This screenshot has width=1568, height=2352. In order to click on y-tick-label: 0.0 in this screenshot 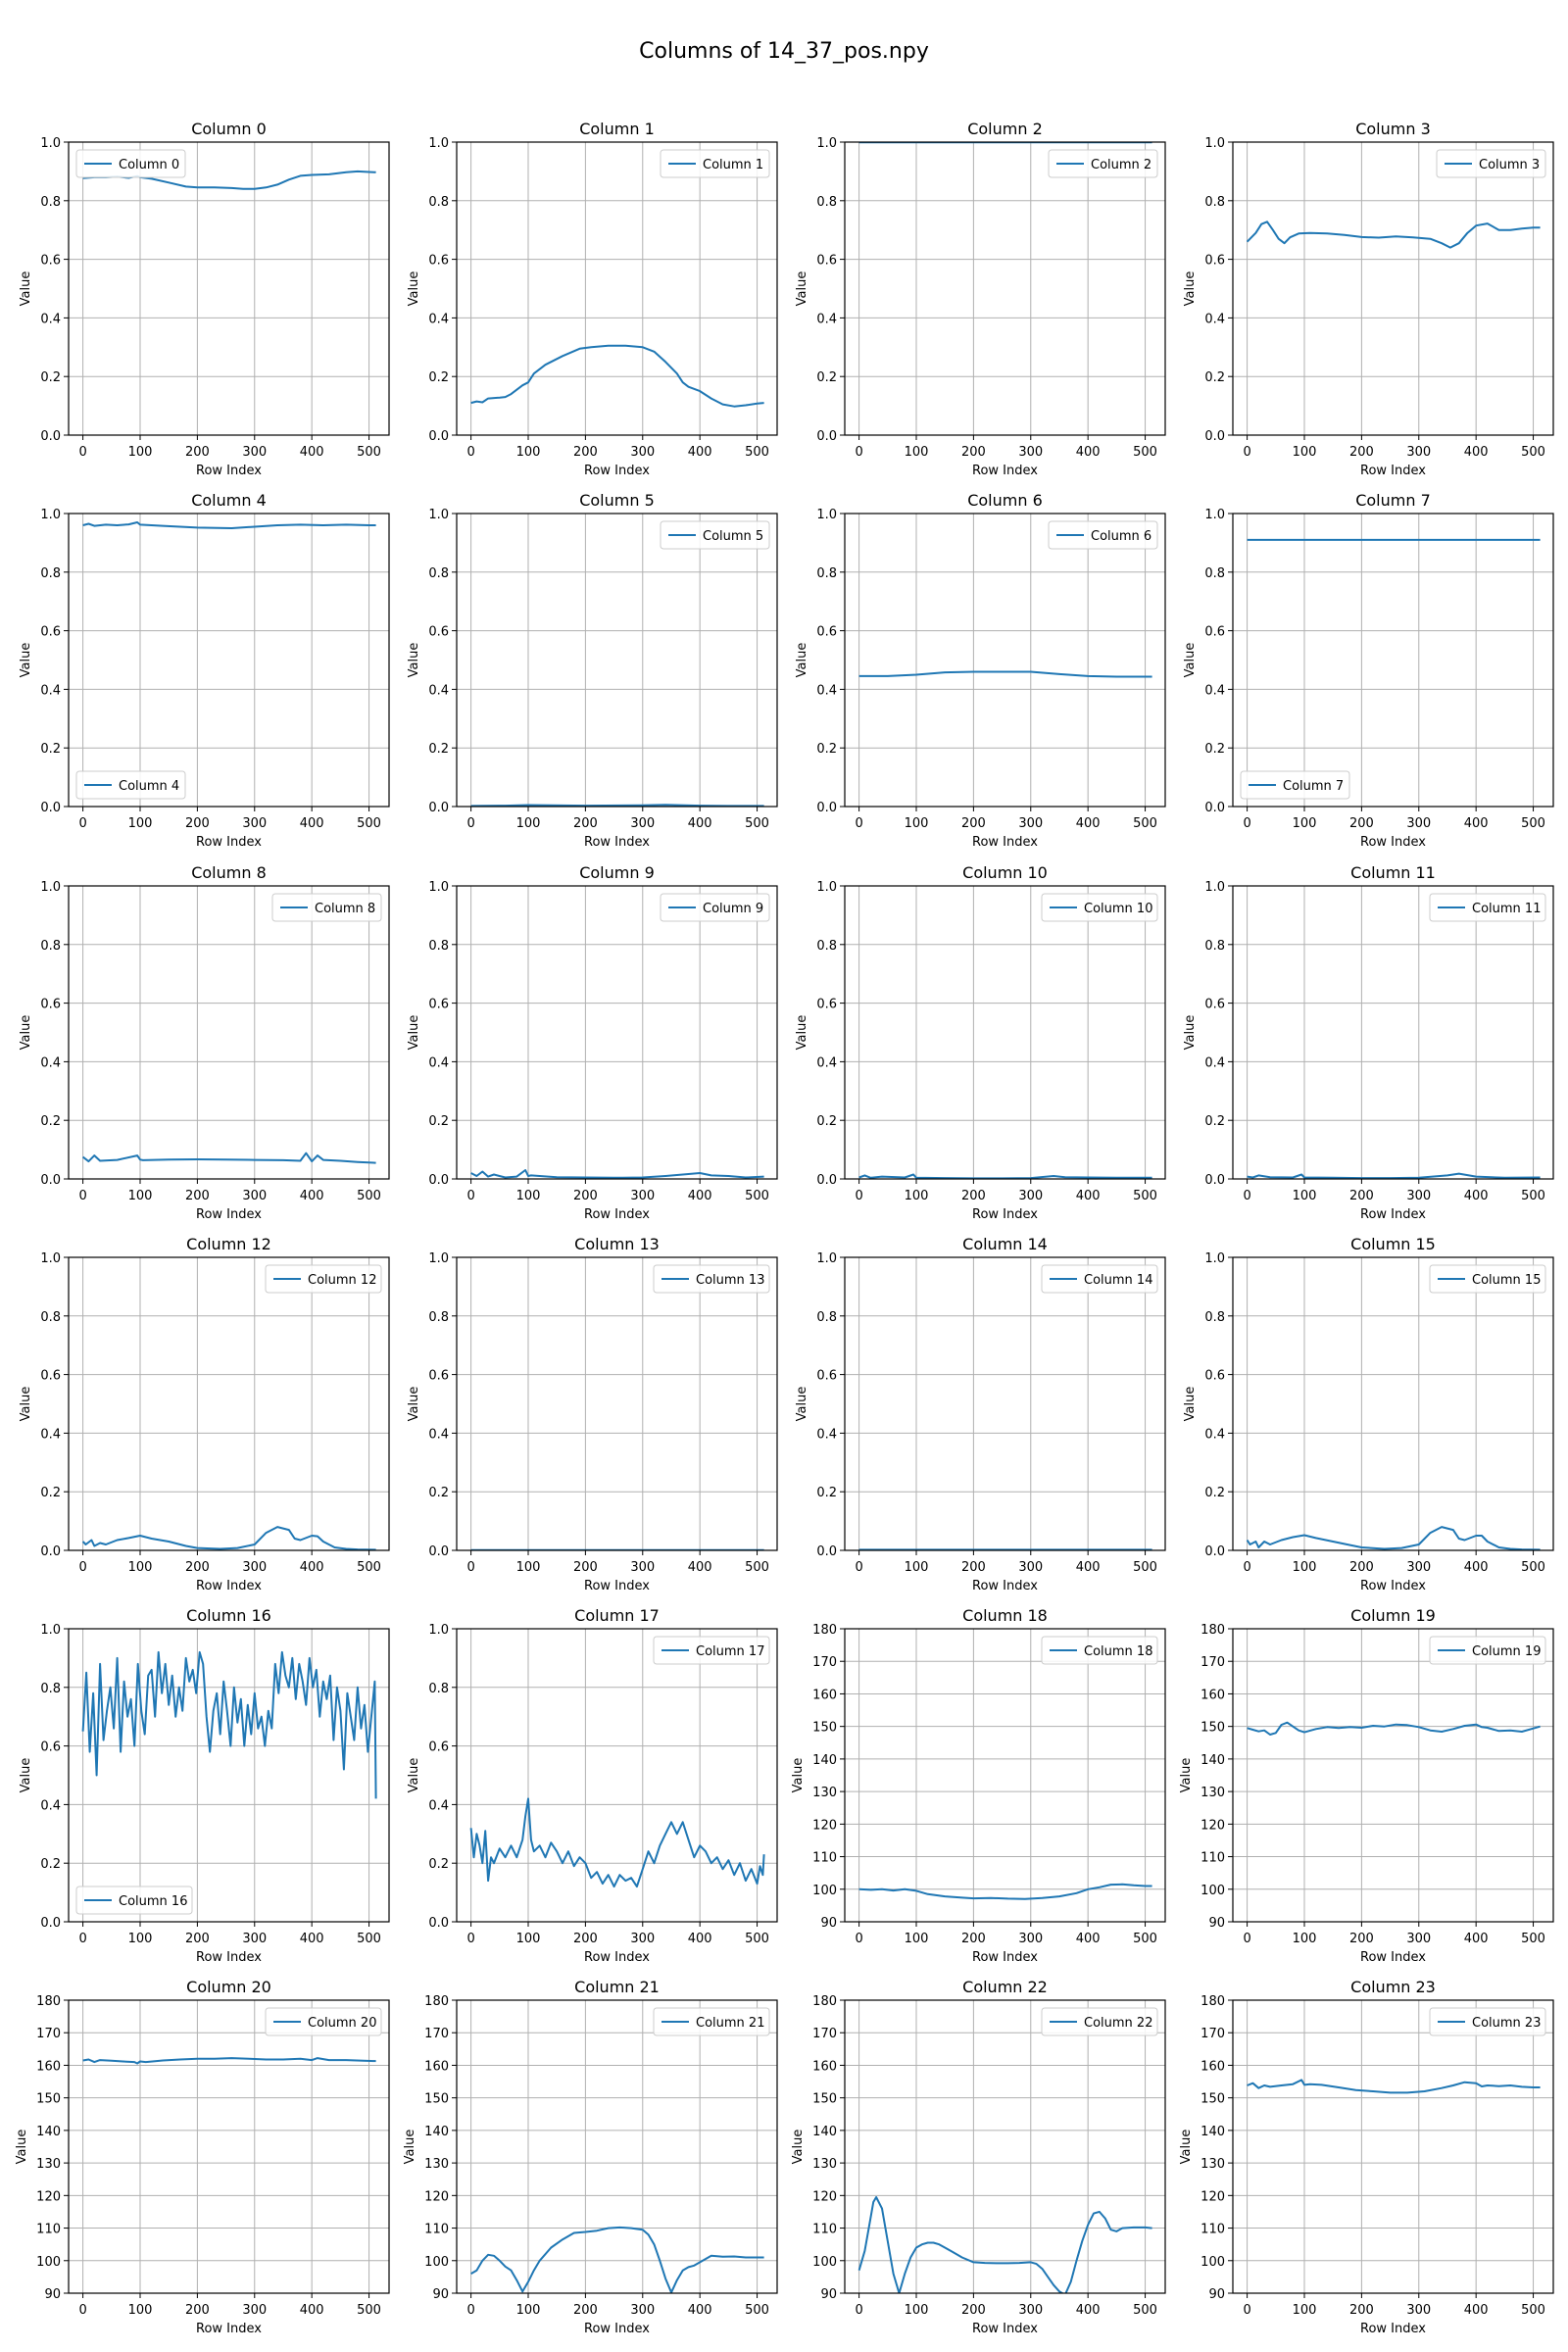, I will do `click(438, 808)`.